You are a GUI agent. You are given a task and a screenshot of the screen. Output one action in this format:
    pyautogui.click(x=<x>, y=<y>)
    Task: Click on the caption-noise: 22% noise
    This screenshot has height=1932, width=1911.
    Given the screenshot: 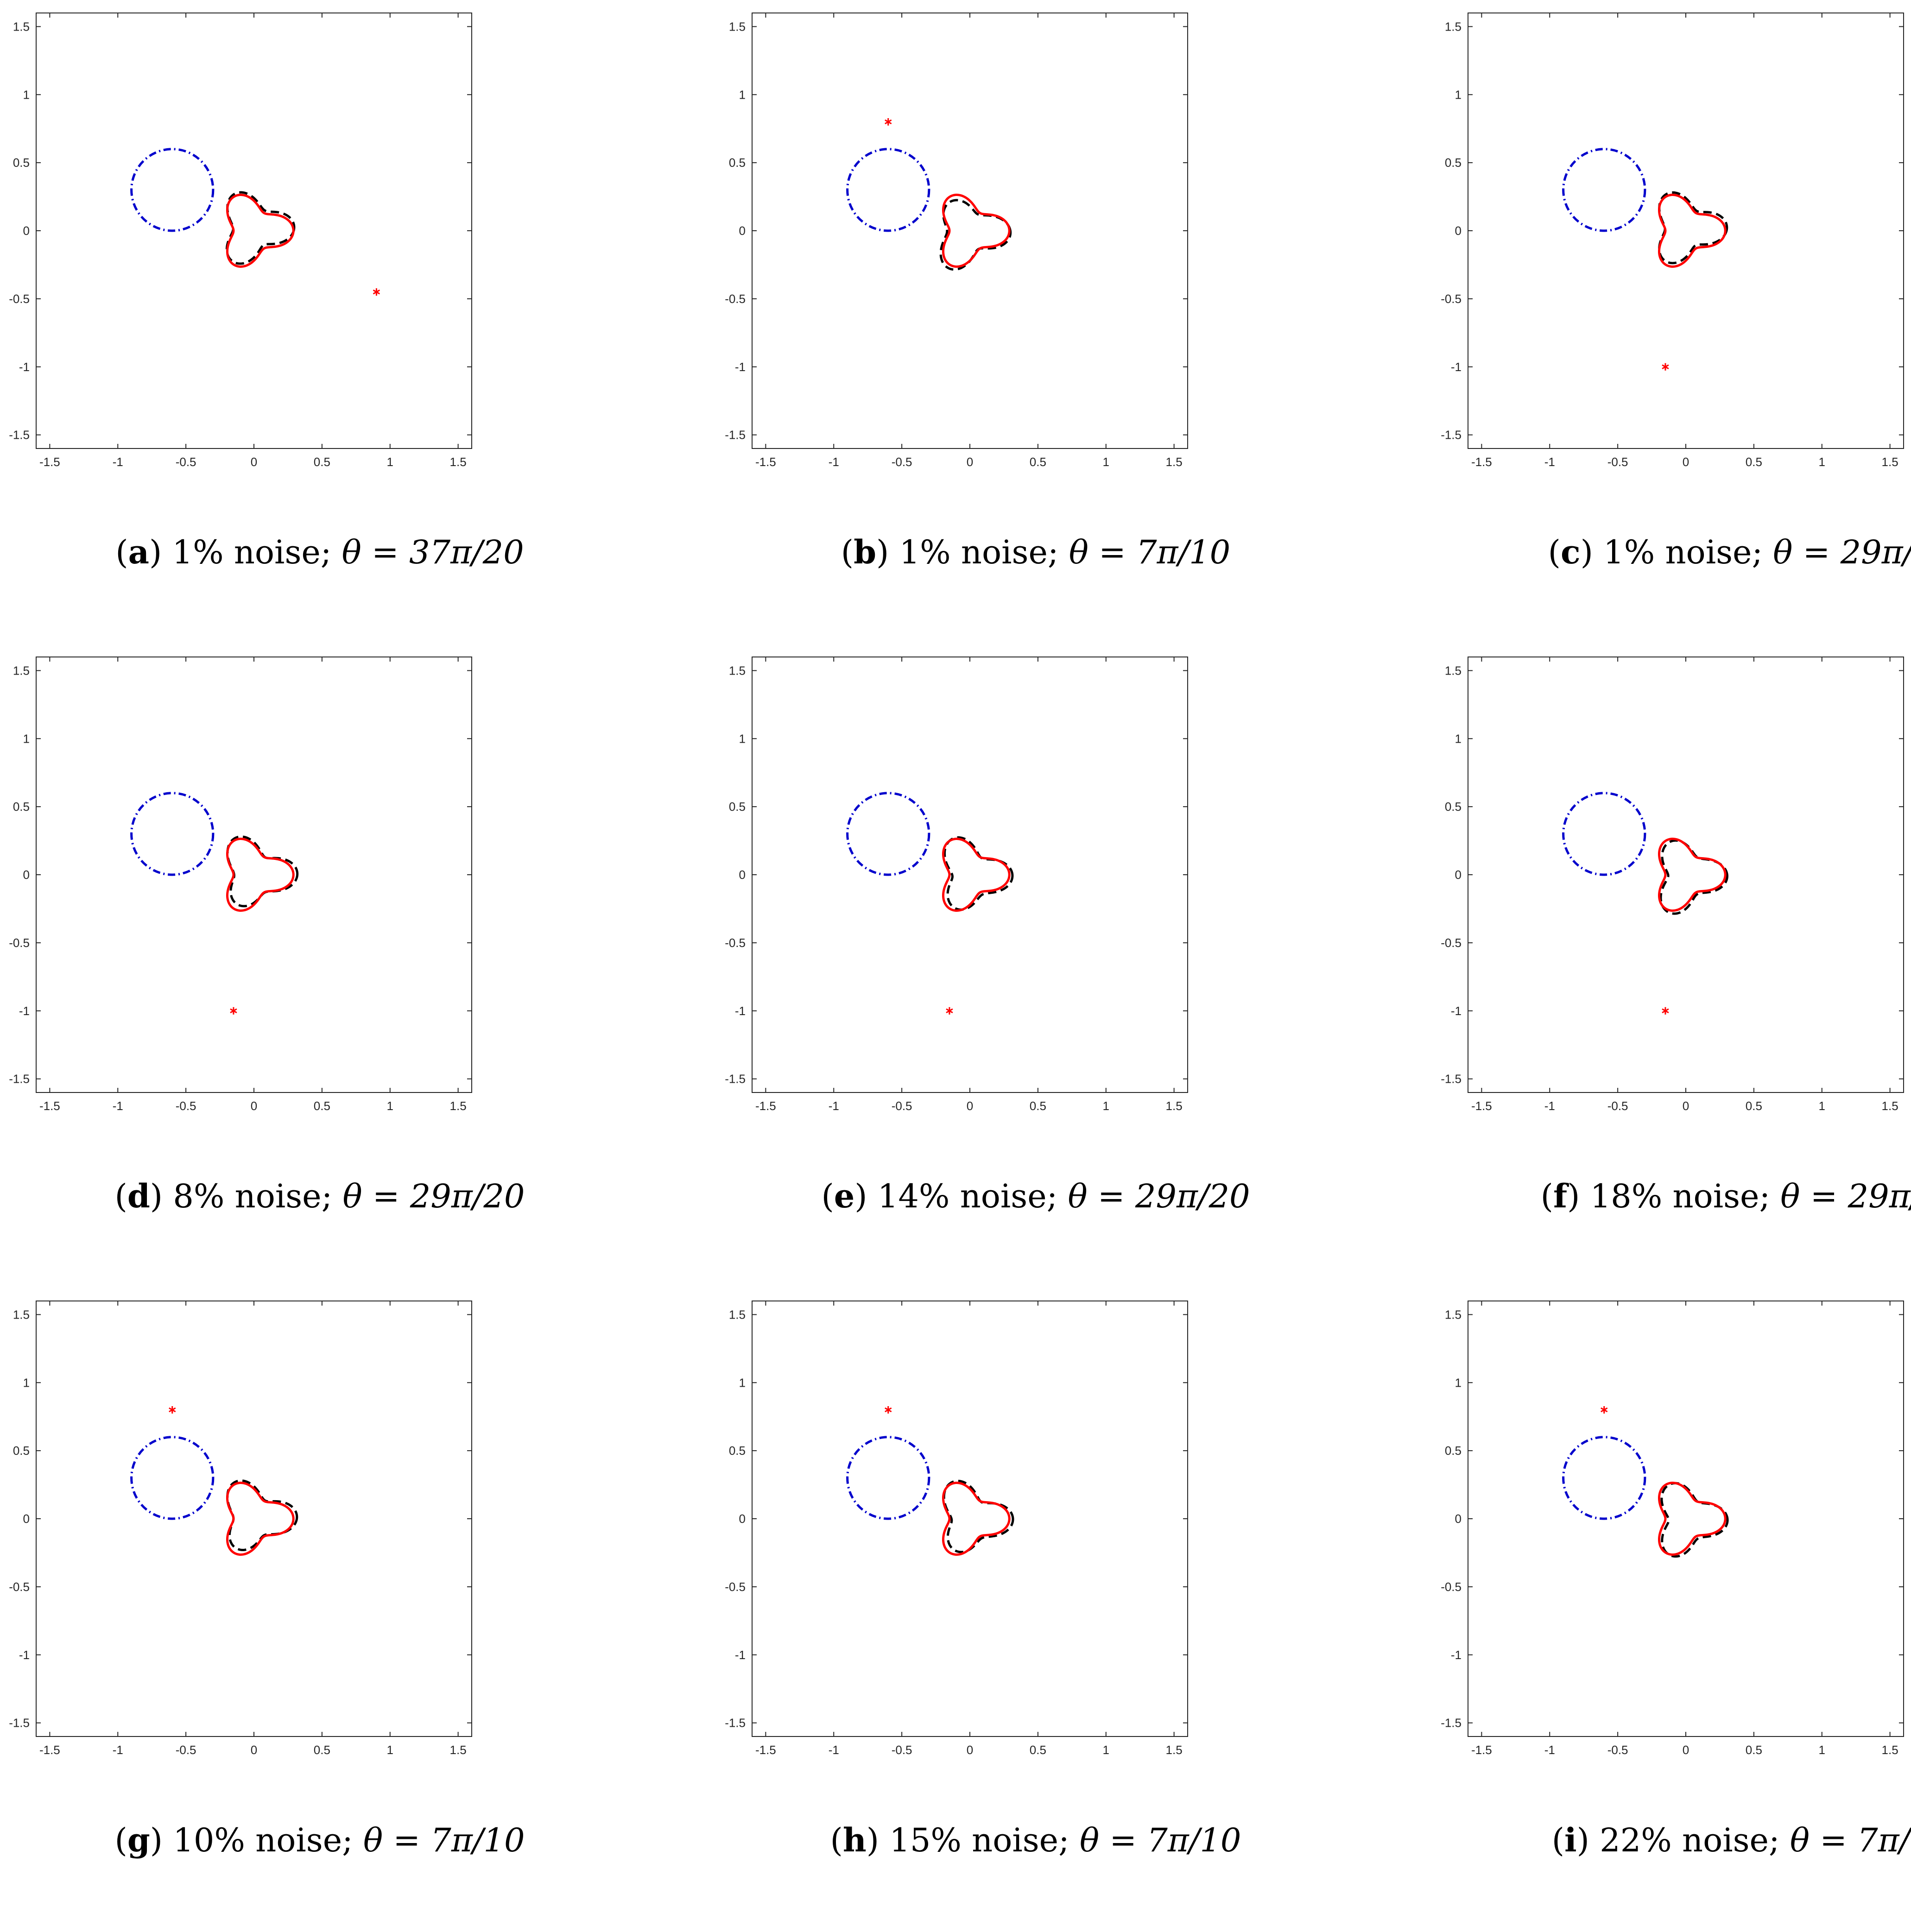 What is the action you would take?
    pyautogui.click(x=1684, y=1840)
    